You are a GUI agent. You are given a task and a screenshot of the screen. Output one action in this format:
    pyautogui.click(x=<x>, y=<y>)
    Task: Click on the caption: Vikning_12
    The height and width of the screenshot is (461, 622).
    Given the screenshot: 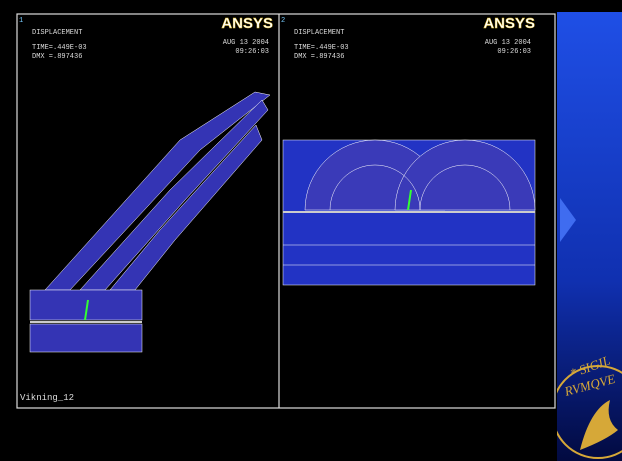 What is the action you would take?
    pyautogui.click(x=47, y=398)
    